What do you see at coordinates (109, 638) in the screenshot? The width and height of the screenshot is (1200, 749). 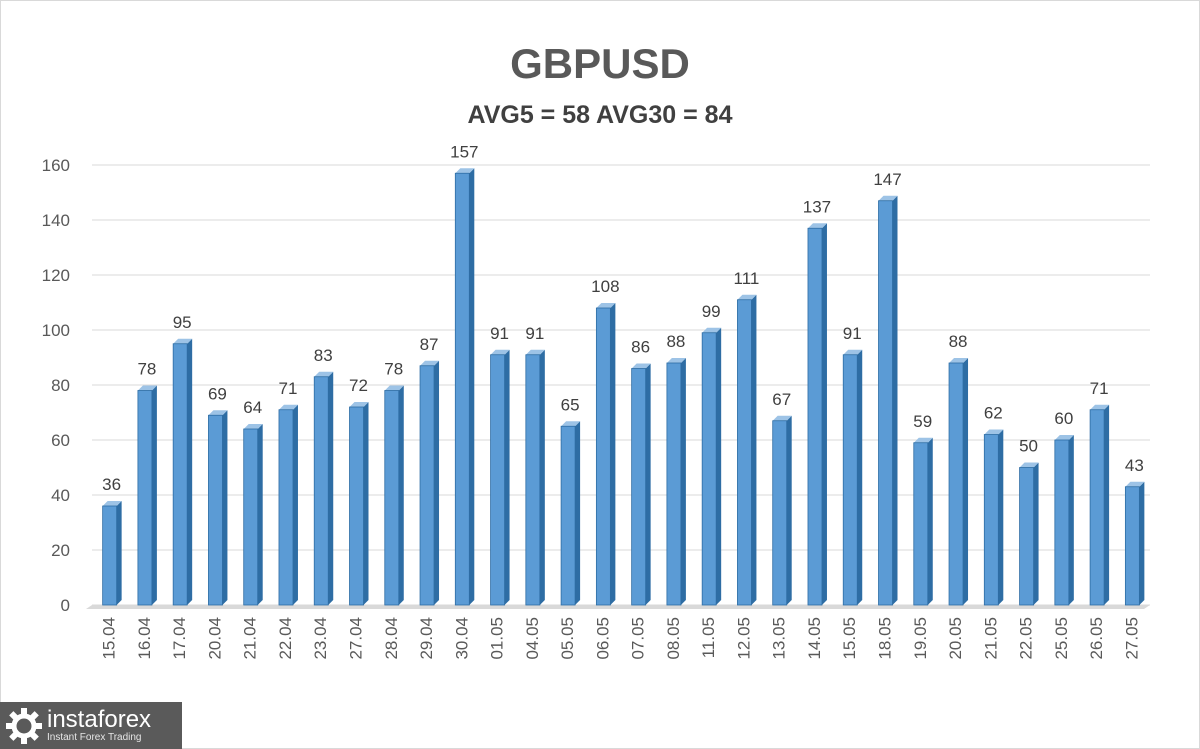 I see `x-tick-label: 15.04` at bounding box center [109, 638].